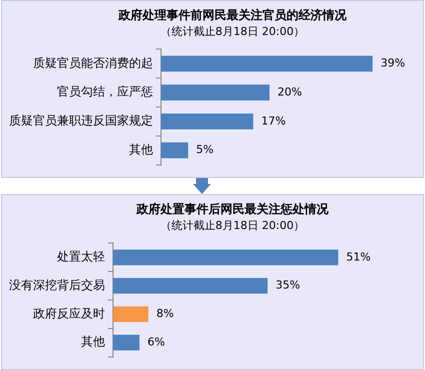  I want to click on data-label: 6%, so click(156, 341).